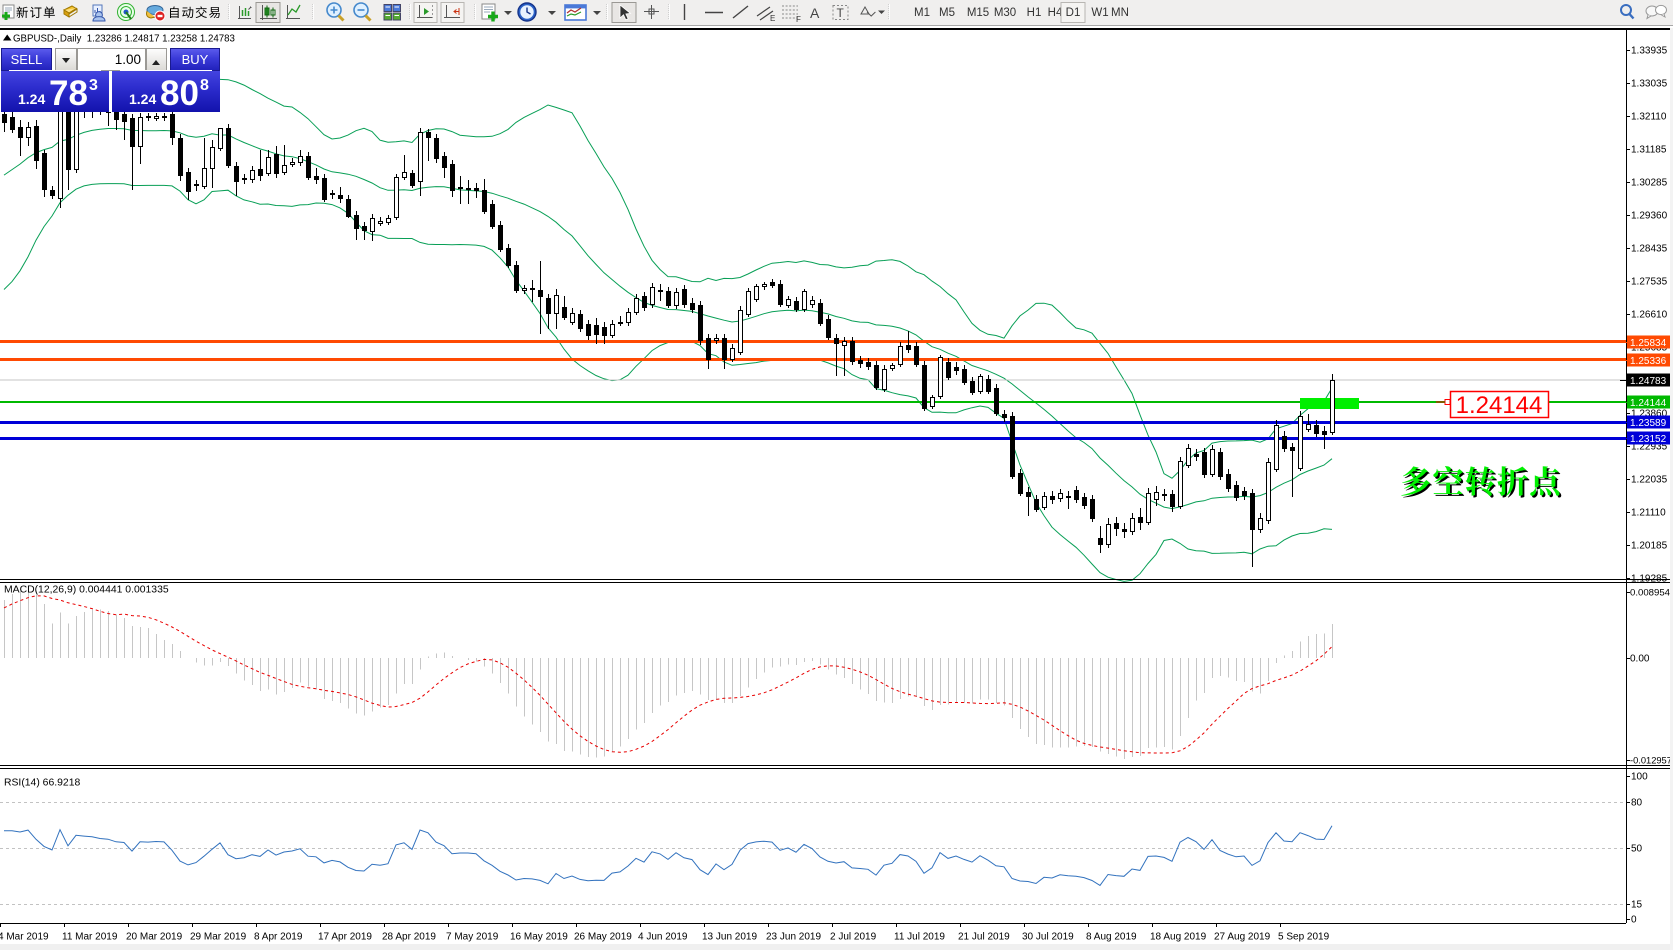 The height and width of the screenshot is (950, 1673). What do you see at coordinates (42, 783) in the screenshot?
I see `svg-text: RSI(14) 66.9218` at bounding box center [42, 783].